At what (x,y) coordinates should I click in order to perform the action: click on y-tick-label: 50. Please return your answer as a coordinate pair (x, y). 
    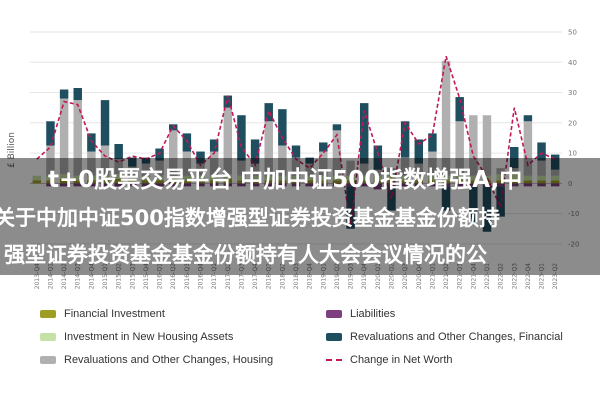
    Looking at the image, I should click on (572, 33).